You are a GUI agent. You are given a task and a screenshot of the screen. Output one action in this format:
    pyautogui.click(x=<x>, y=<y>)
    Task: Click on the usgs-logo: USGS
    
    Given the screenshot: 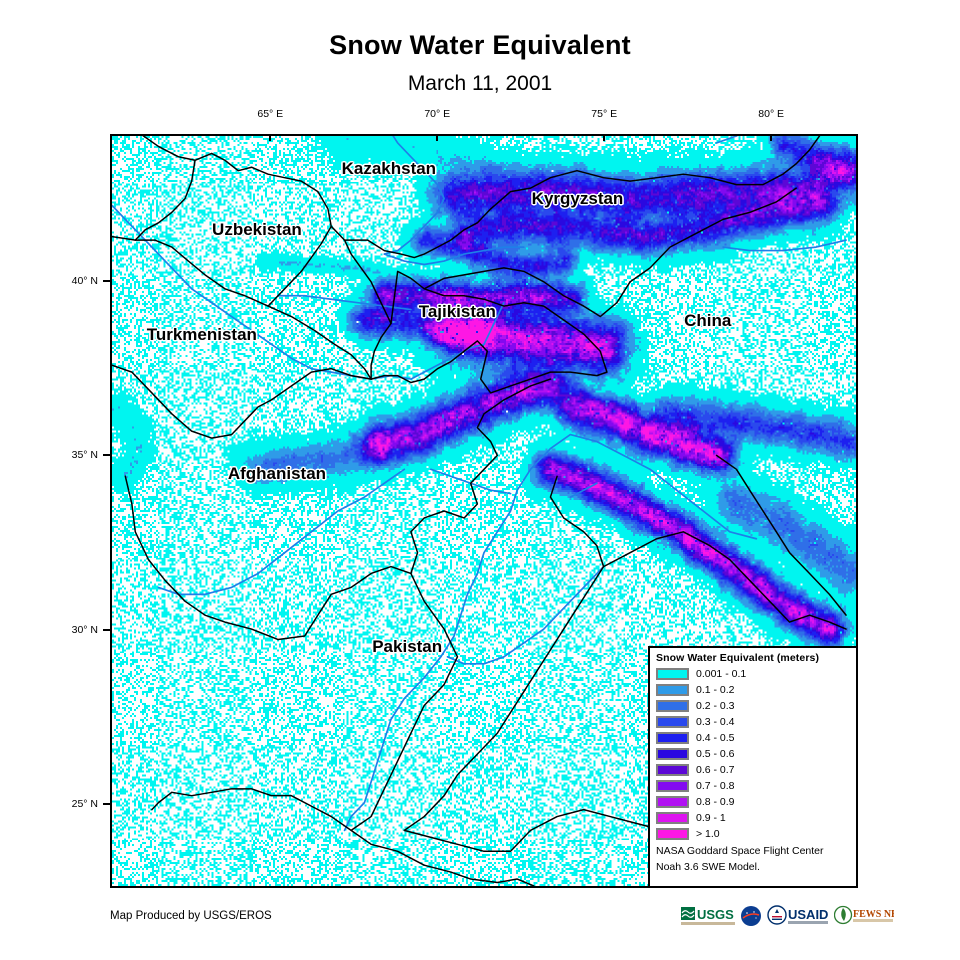 What is the action you would take?
    pyautogui.click(x=708, y=916)
    